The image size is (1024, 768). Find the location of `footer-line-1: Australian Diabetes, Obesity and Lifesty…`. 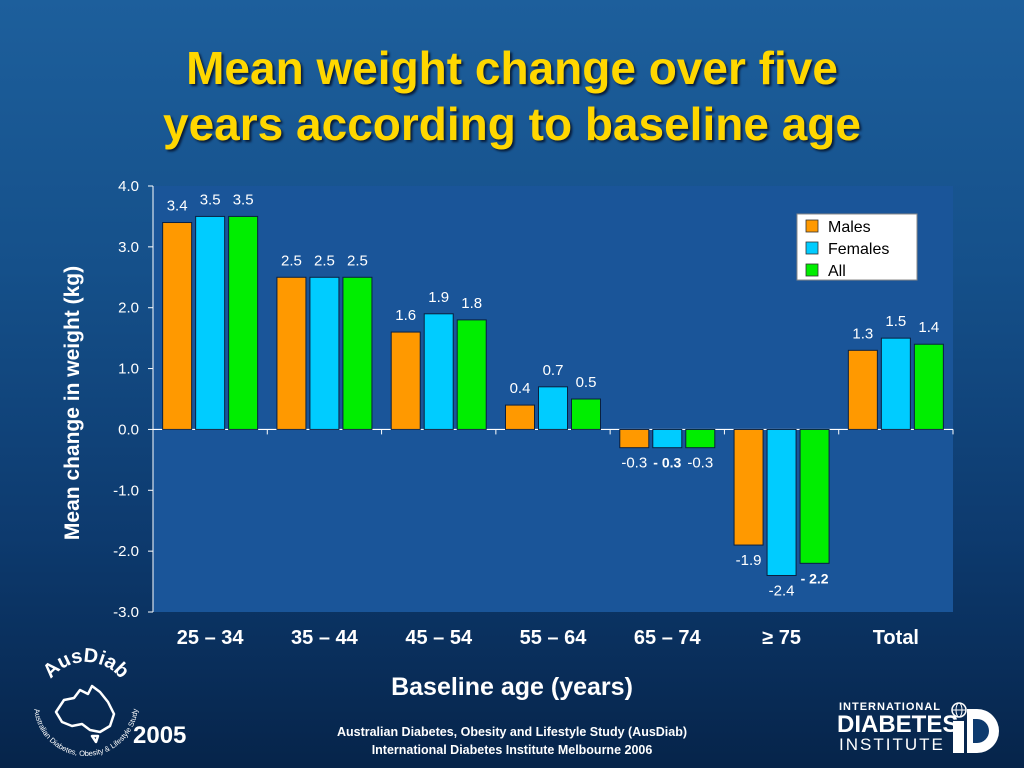

footer-line-1: Australian Diabetes, Obesity and Lifesty… is located at coordinates (512, 732).